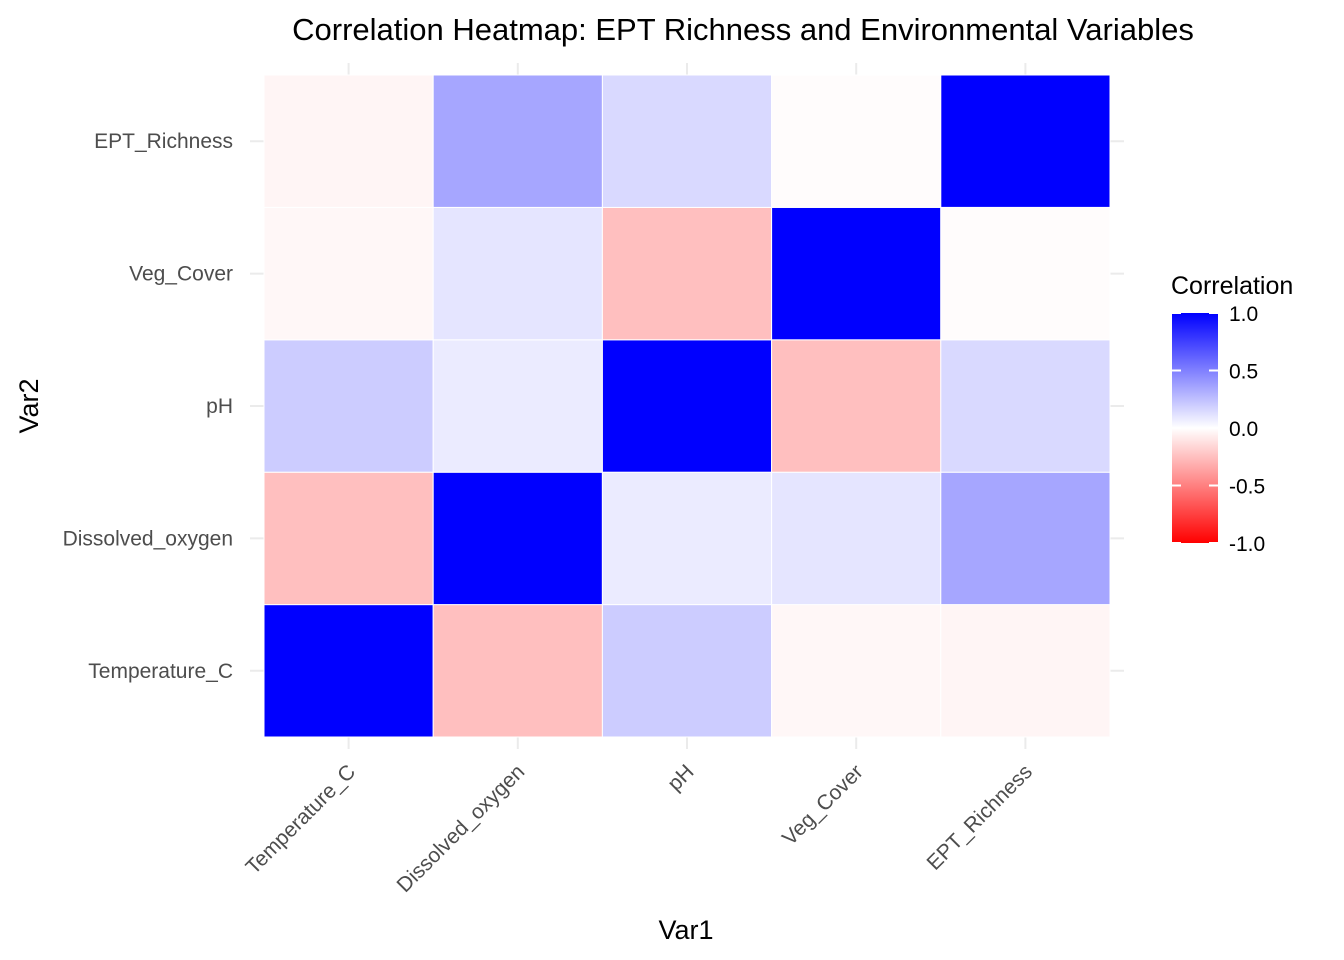 This screenshot has width=1344, height=960. What do you see at coordinates (823, 805) in the screenshot?
I see `x-tick-label: Veg_Cover` at bounding box center [823, 805].